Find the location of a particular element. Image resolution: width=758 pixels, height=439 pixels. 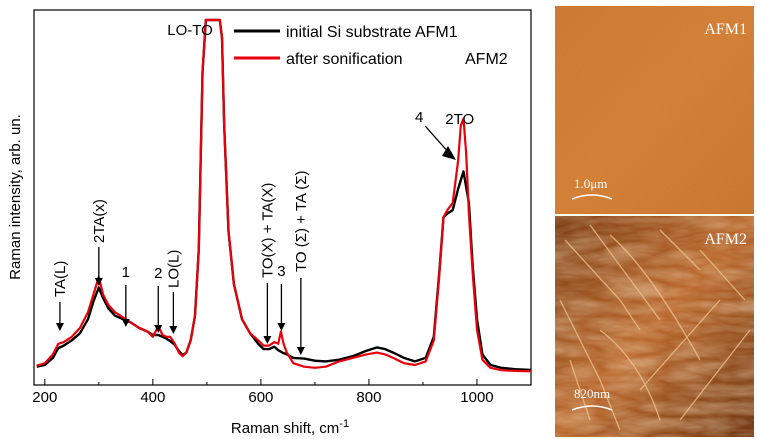

afm2-panel: AFM2 820nm is located at coordinates (654, 326).